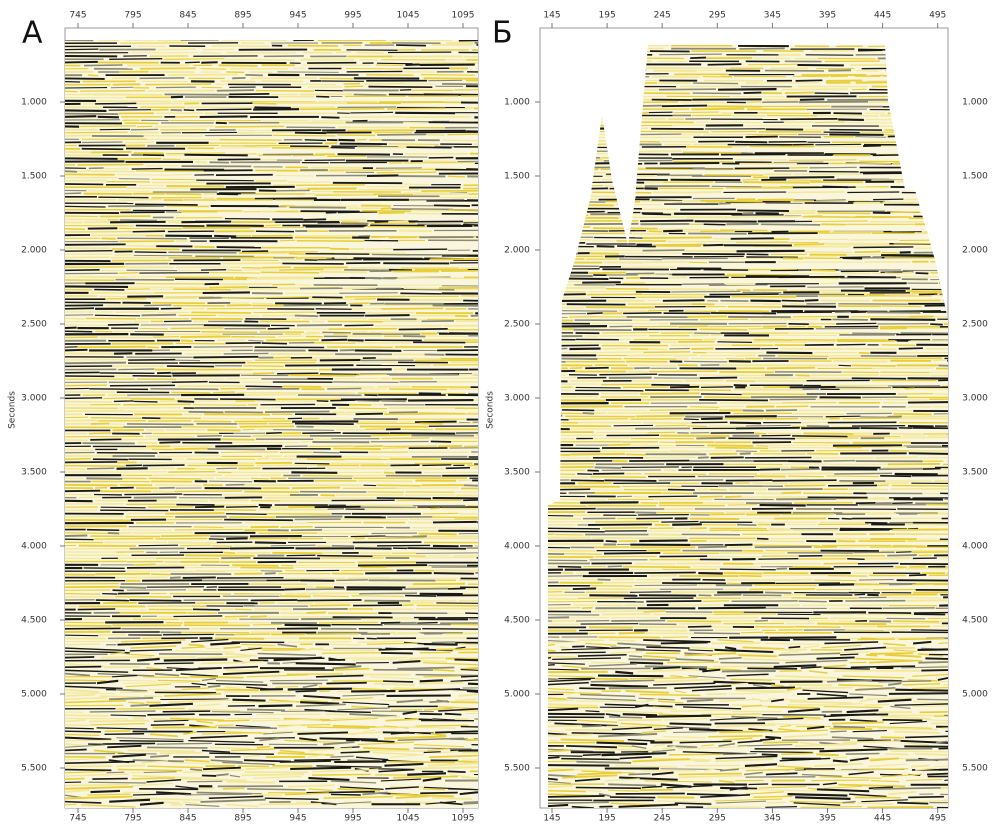 This screenshot has width=995, height=828. What do you see at coordinates (187, 819) in the screenshot?
I see `x-tick-label: 845` at bounding box center [187, 819].